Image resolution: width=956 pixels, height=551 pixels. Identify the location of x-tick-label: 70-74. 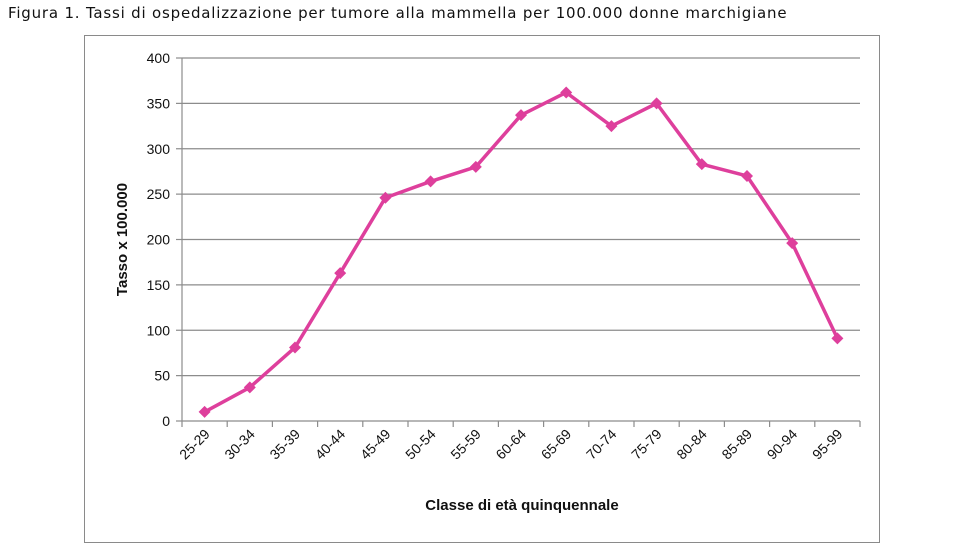
(601, 444).